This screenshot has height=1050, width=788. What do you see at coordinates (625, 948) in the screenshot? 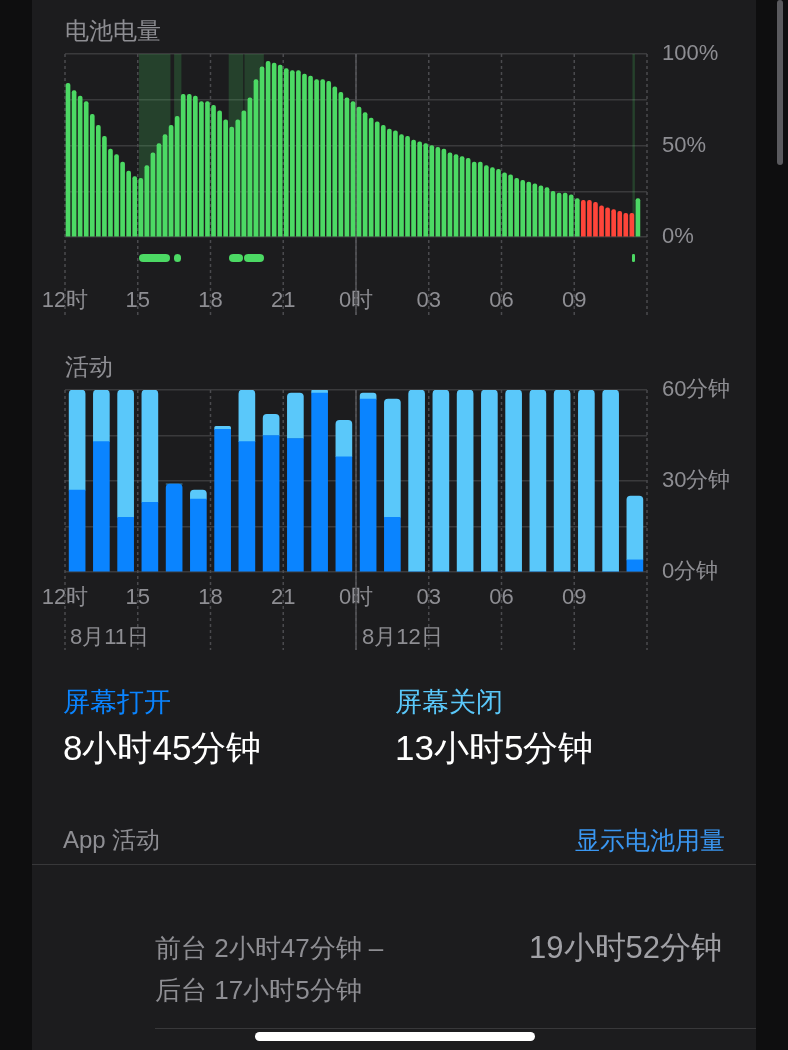
I see `text: 19小时52分钟` at bounding box center [625, 948].